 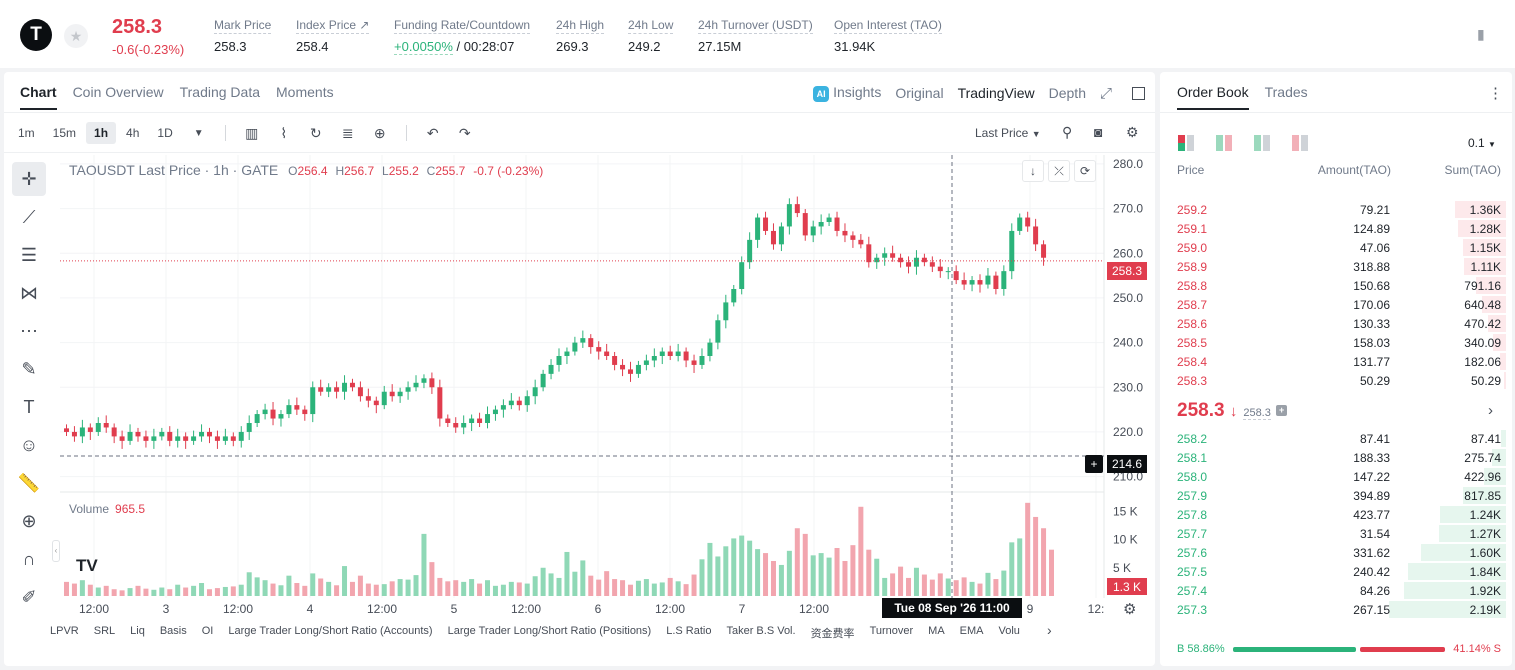 What do you see at coordinates (1481, 34) in the screenshot?
I see `notes-icon: ▮` at bounding box center [1481, 34].